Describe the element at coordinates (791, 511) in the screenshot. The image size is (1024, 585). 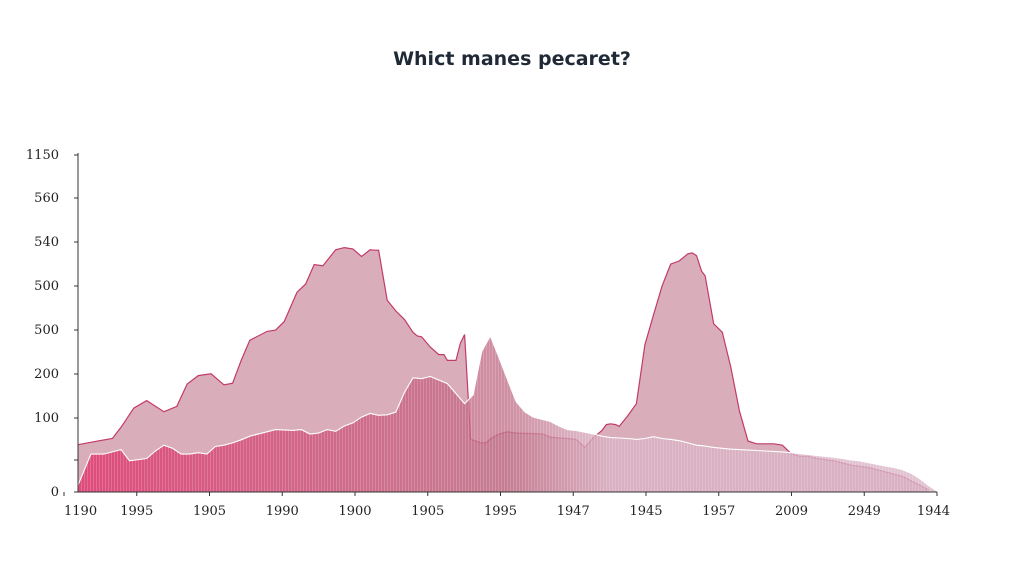
I see `x-tick-label: 2009` at that location.